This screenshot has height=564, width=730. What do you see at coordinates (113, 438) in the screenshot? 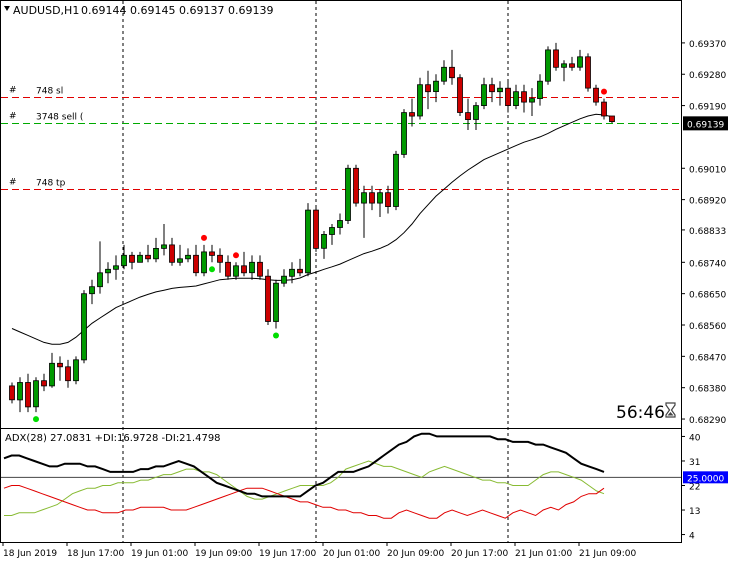
I see `adx-header: ADX(28) 27.0831 +DI:16.9728 -DI:21.4798` at bounding box center [113, 438].